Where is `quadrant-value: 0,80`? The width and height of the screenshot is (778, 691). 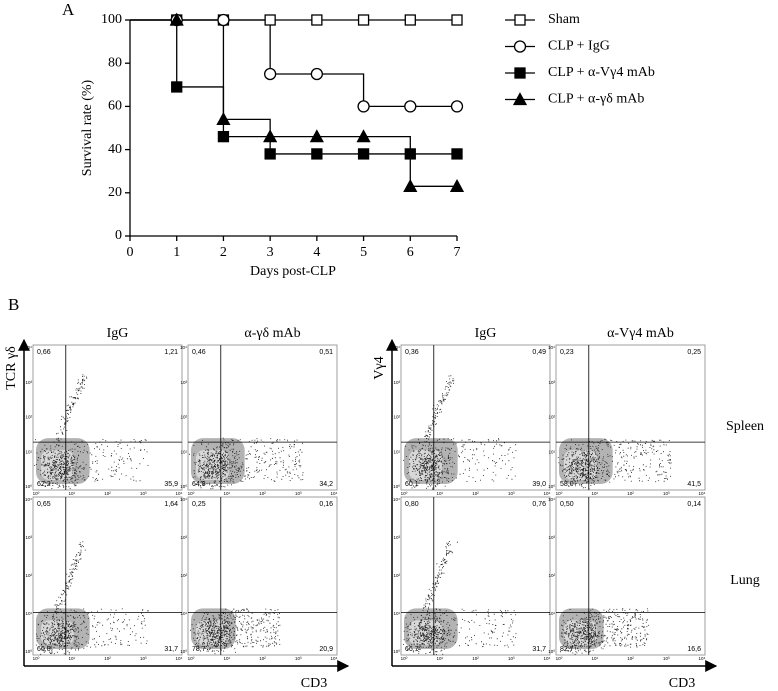 quadrant-value: 0,80 is located at coordinates (412, 504).